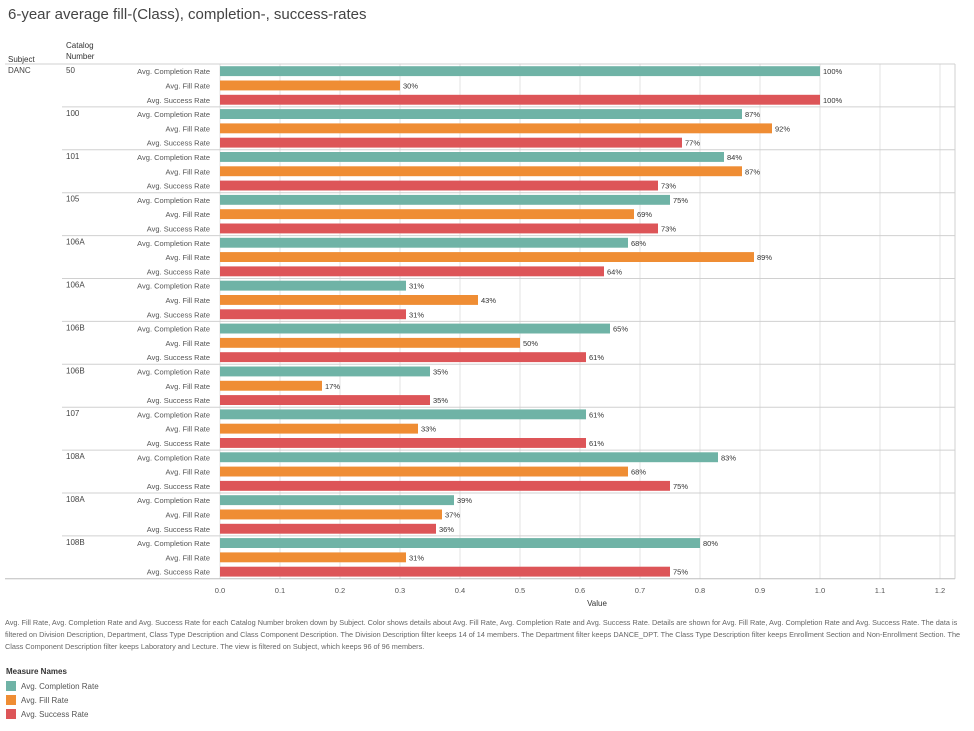 The image size is (974, 731). What do you see at coordinates (80, 45) in the screenshot?
I see `catalog-header-line1: Catalog` at bounding box center [80, 45].